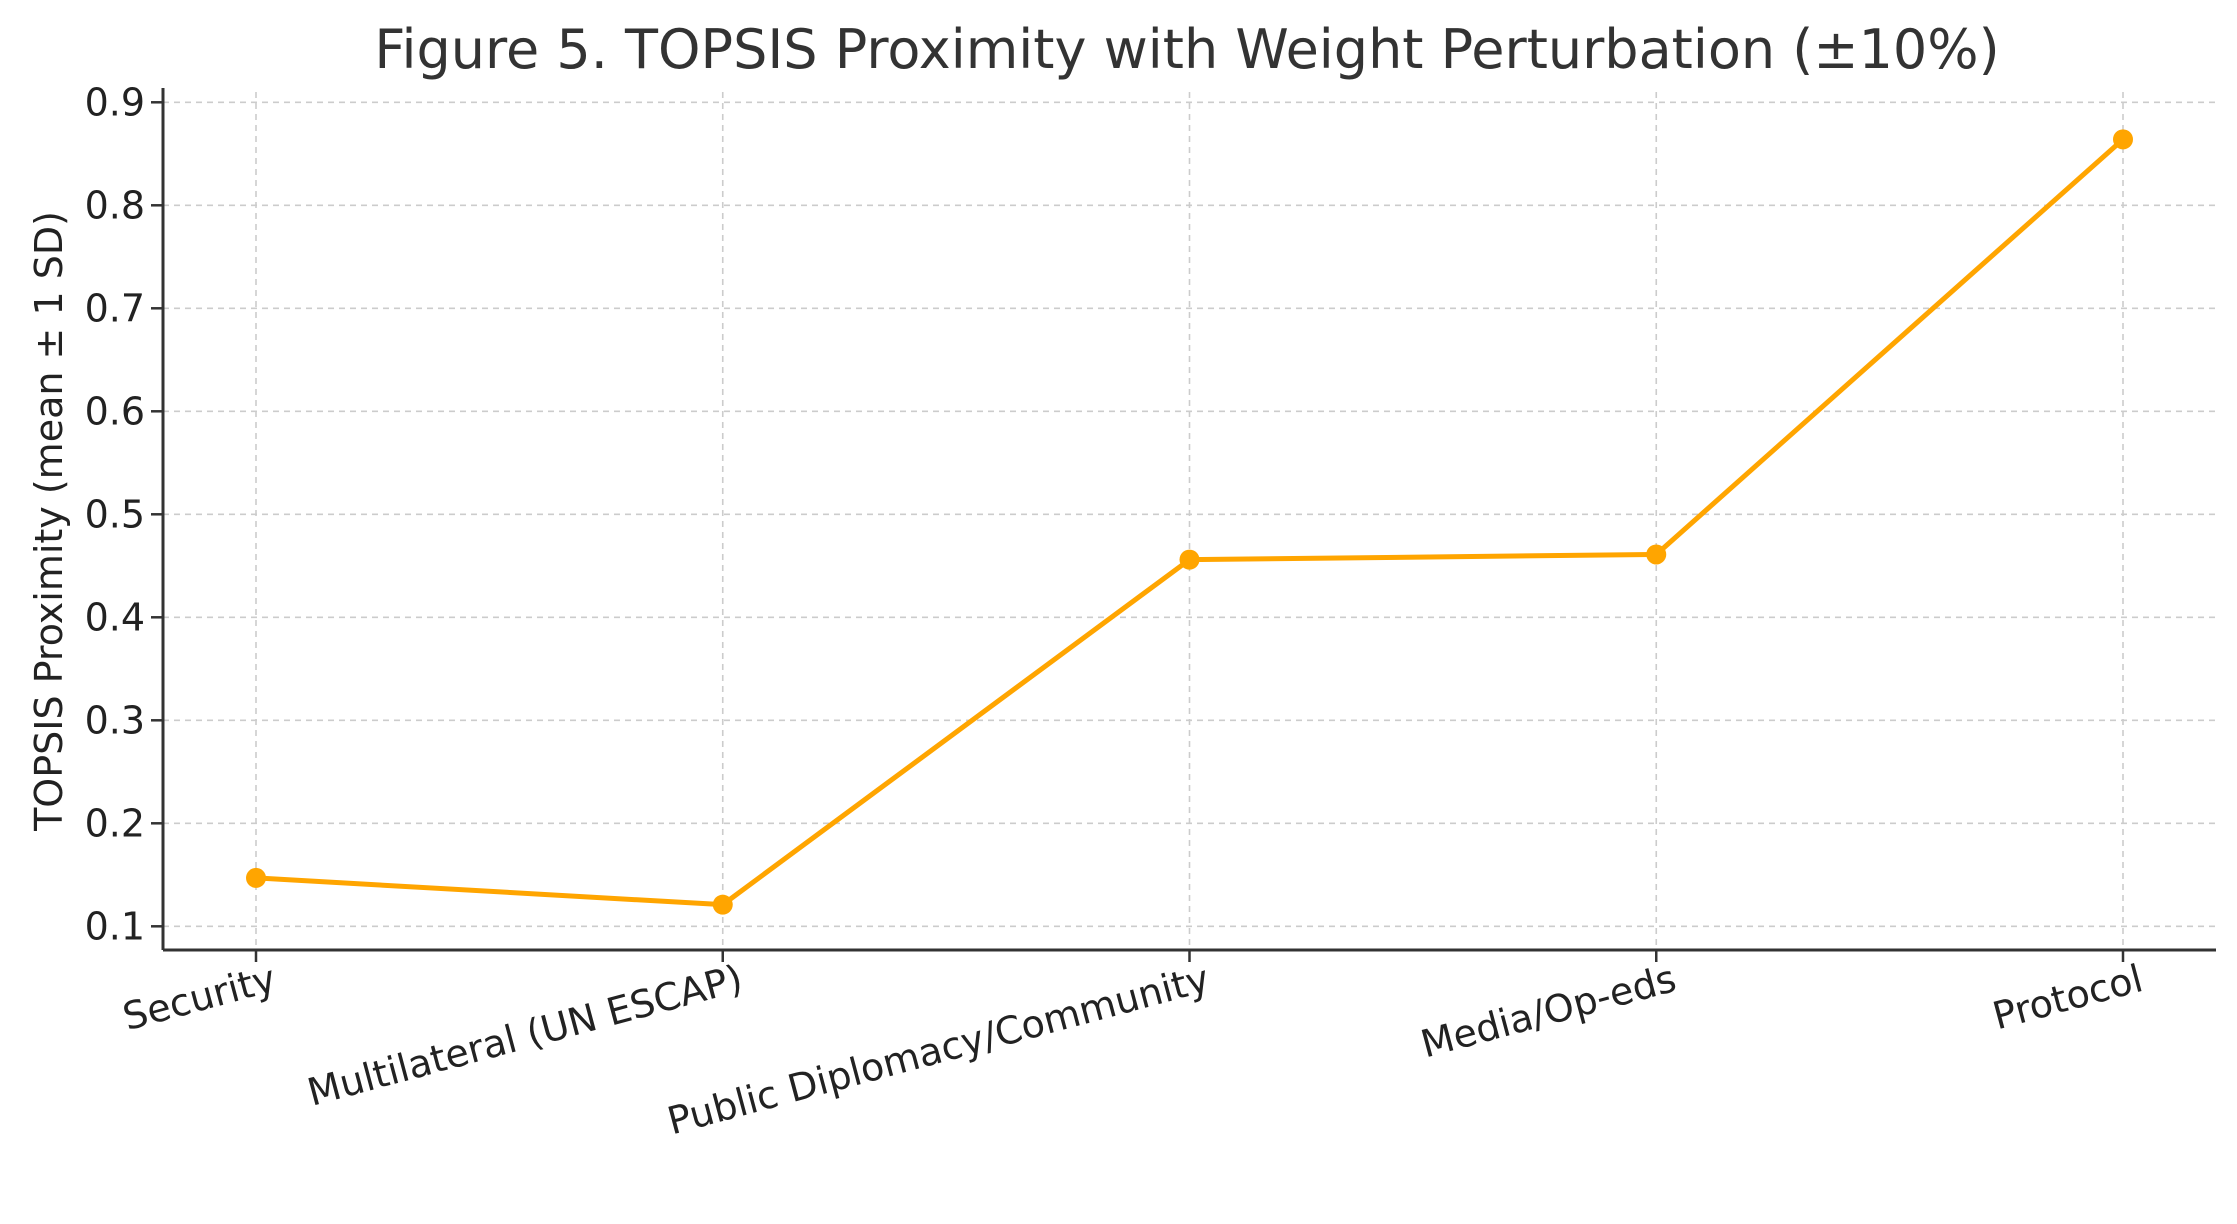  I want to click on x-tick-label: Multilateral (UN ESCAP), so click(525, 1035).